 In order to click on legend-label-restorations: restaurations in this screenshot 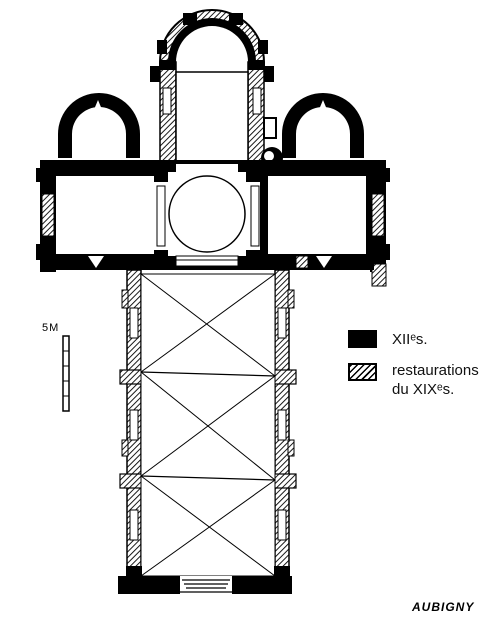, I will do `click(435, 370)`.